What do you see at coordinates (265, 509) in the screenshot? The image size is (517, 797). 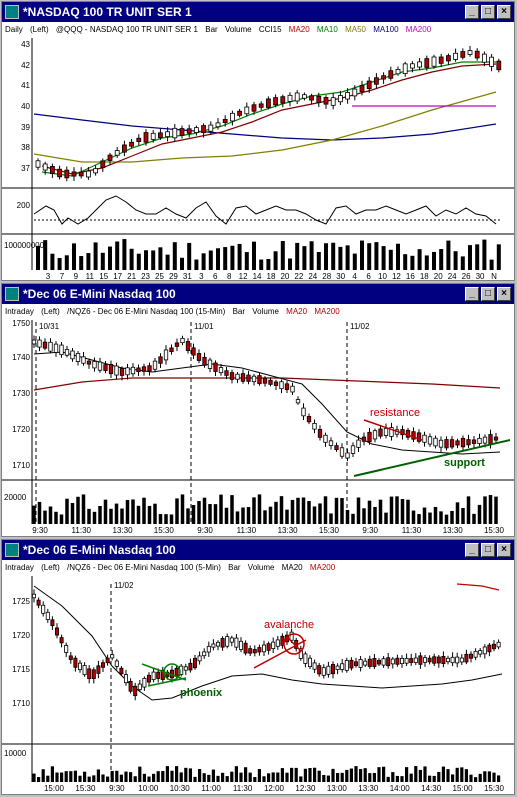 I see `volume-bars` at bounding box center [265, 509].